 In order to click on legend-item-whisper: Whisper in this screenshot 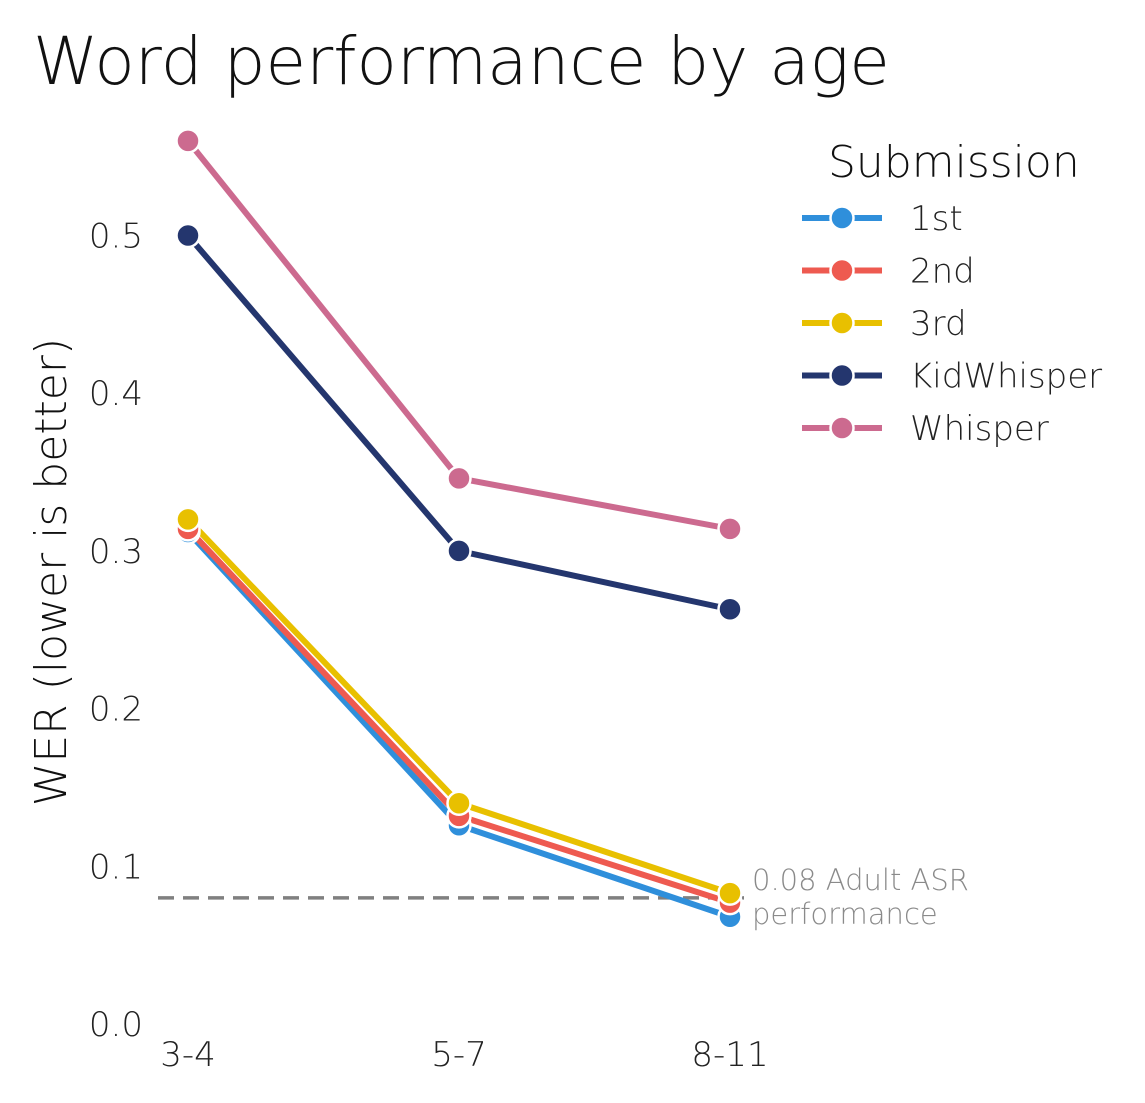, I will do `click(925, 429)`.